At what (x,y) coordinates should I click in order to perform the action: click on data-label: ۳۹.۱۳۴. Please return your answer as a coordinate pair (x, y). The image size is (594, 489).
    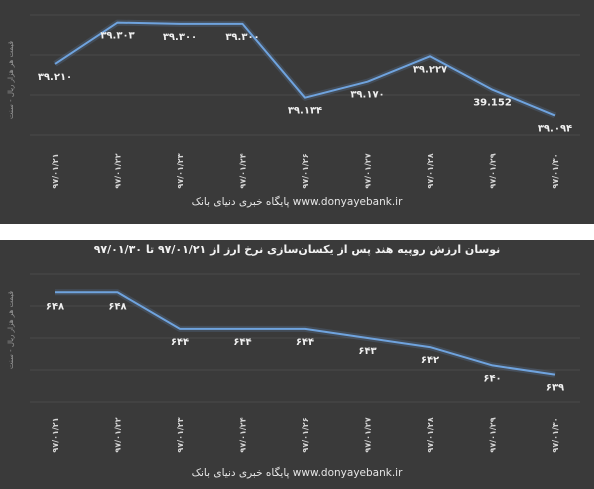
    Looking at the image, I should click on (305, 111).